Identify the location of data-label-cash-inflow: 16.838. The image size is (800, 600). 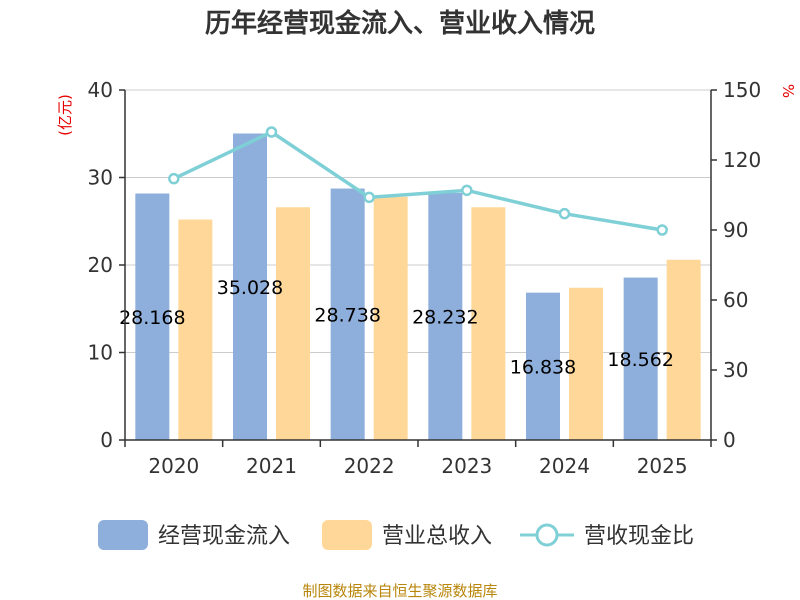
(543, 367).